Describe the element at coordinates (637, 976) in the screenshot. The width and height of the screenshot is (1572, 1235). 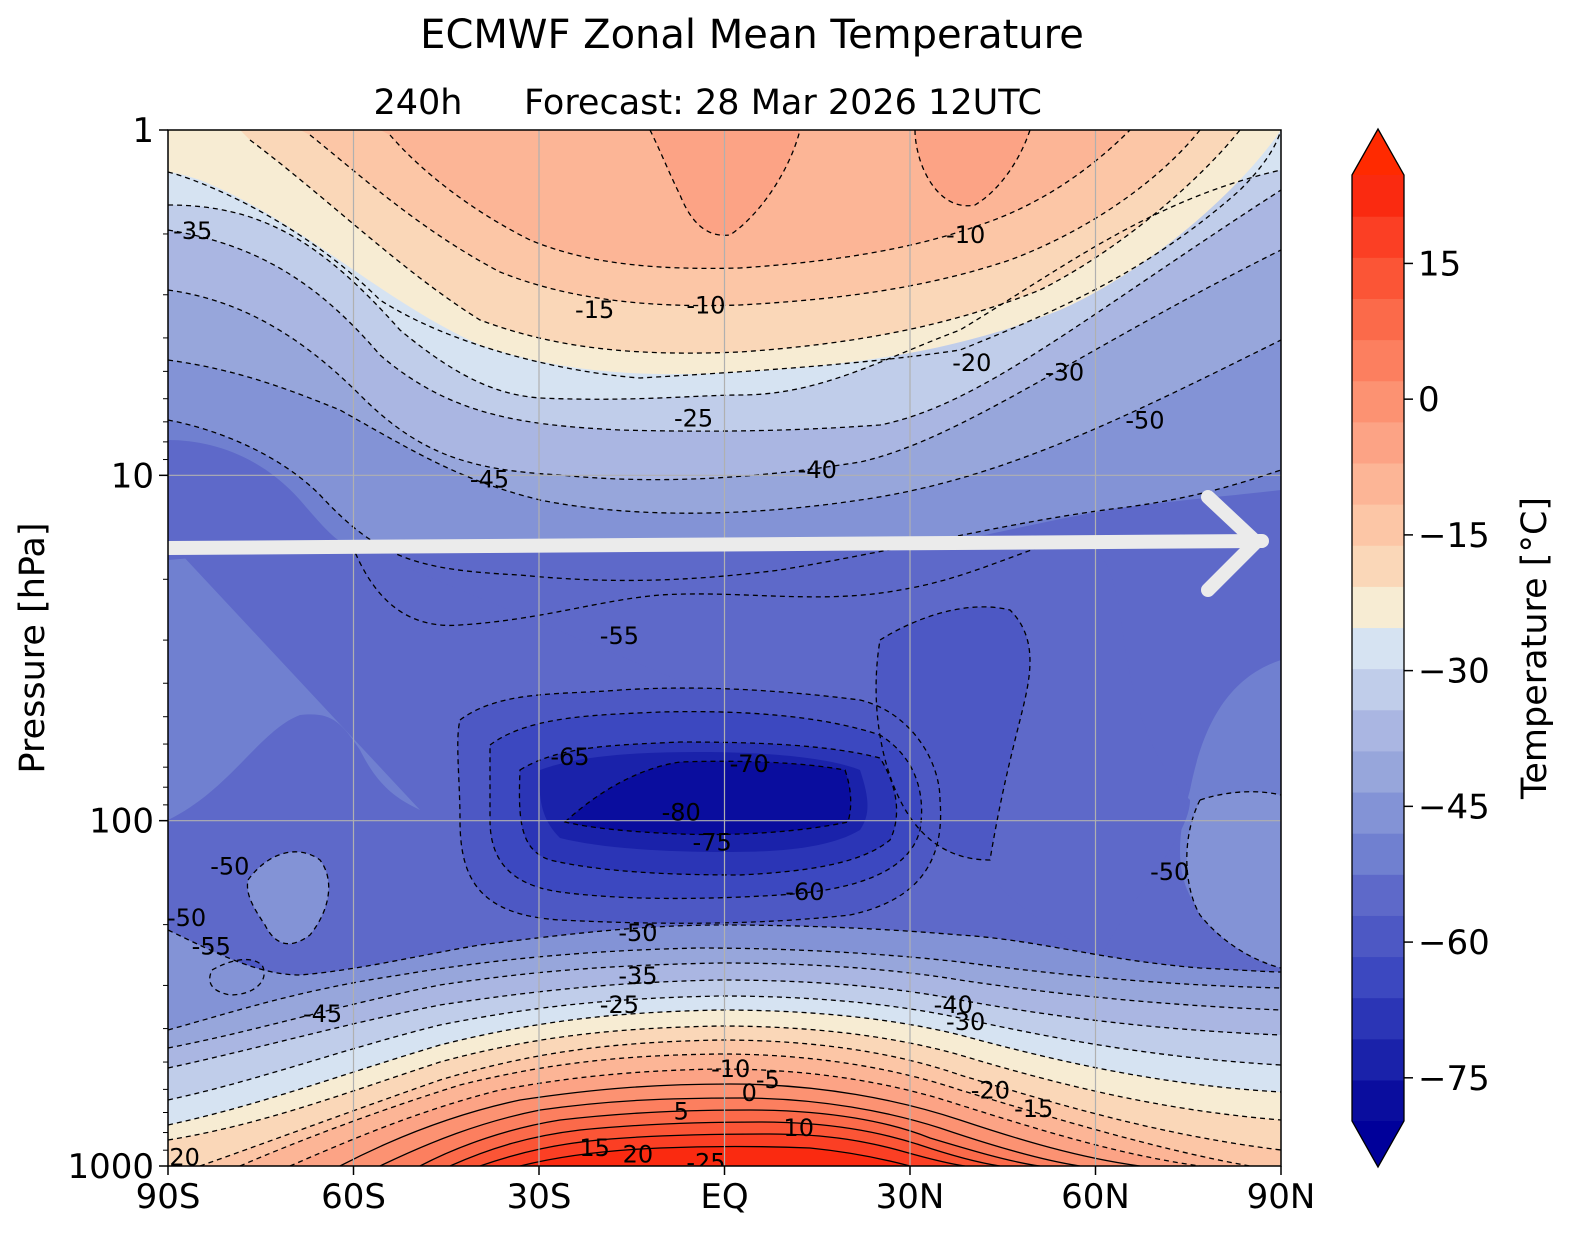
I see `contour-label: -35` at that location.